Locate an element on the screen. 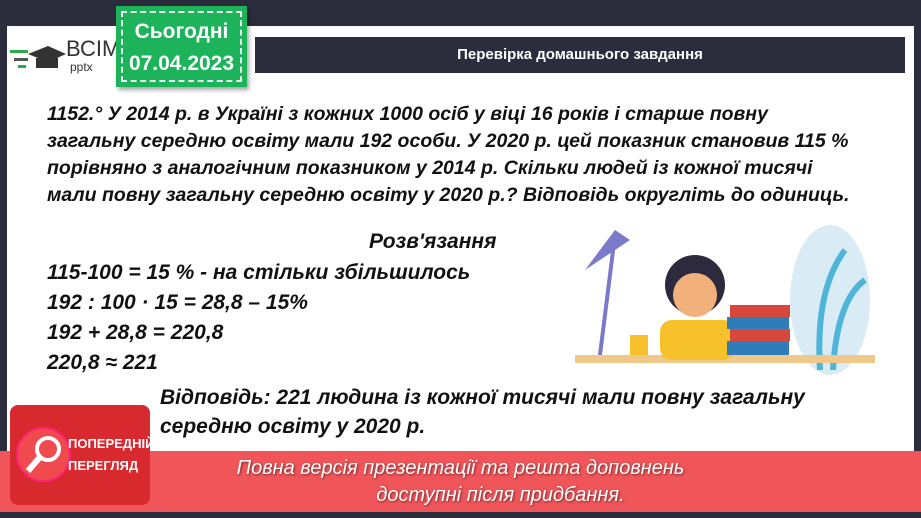  solution-line: 192 : 100 · 15 = 28,8 – 15% is located at coordinates (177, 302).